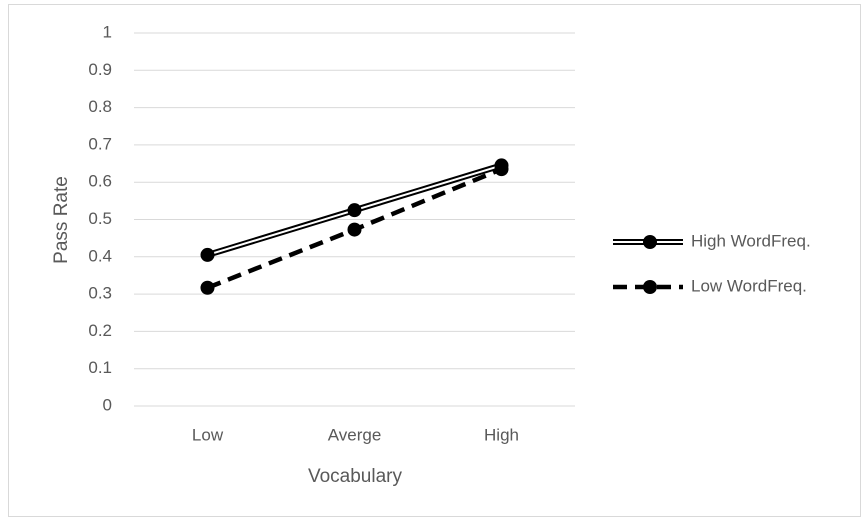 The height and width of the screenshot is (521, 865). What do you see at coordinates (100, 255) in the screenshot?
I see `y-tick-label: 0.4` at bounding box center [100, 255].